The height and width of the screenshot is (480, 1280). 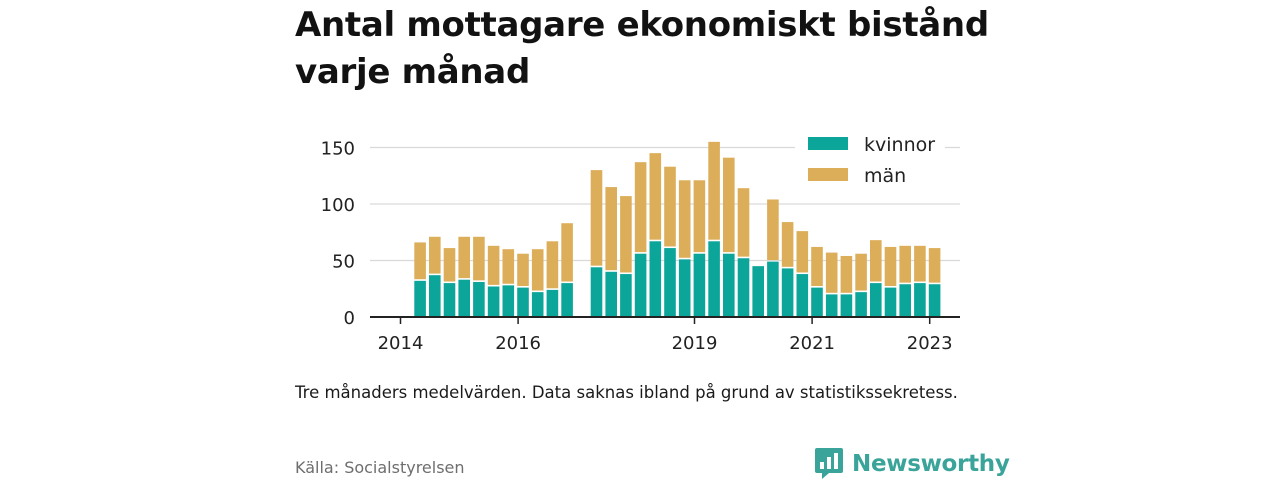 What do you see at coordinates (930, 343) in the screenshot?
I see `x-tick-label: 2023` at bounding box center [930, 343].